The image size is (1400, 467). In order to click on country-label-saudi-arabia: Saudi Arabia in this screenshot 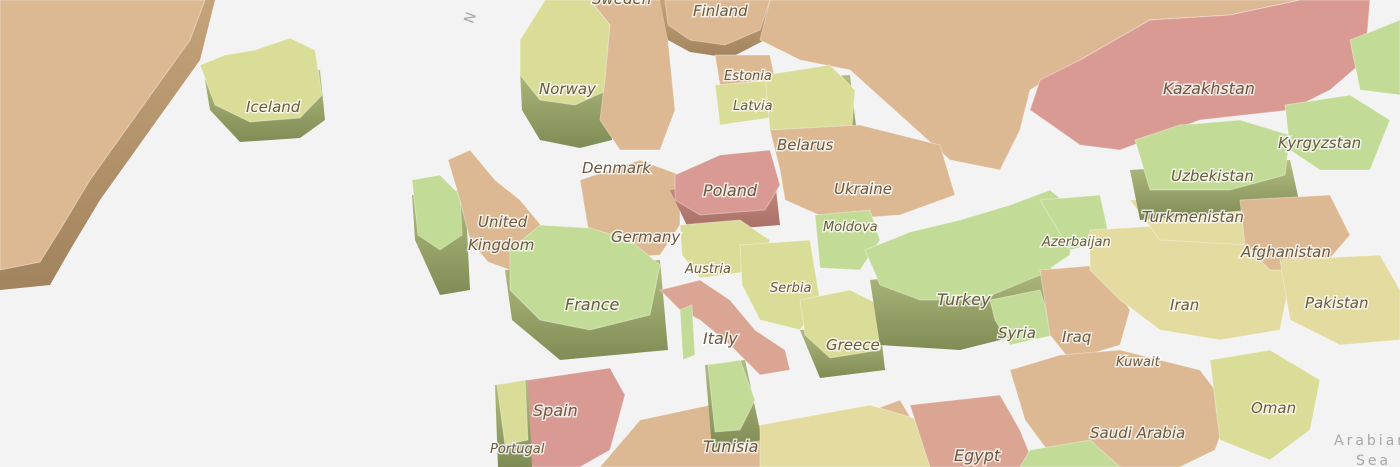, I will do `click(1137, 433)`.